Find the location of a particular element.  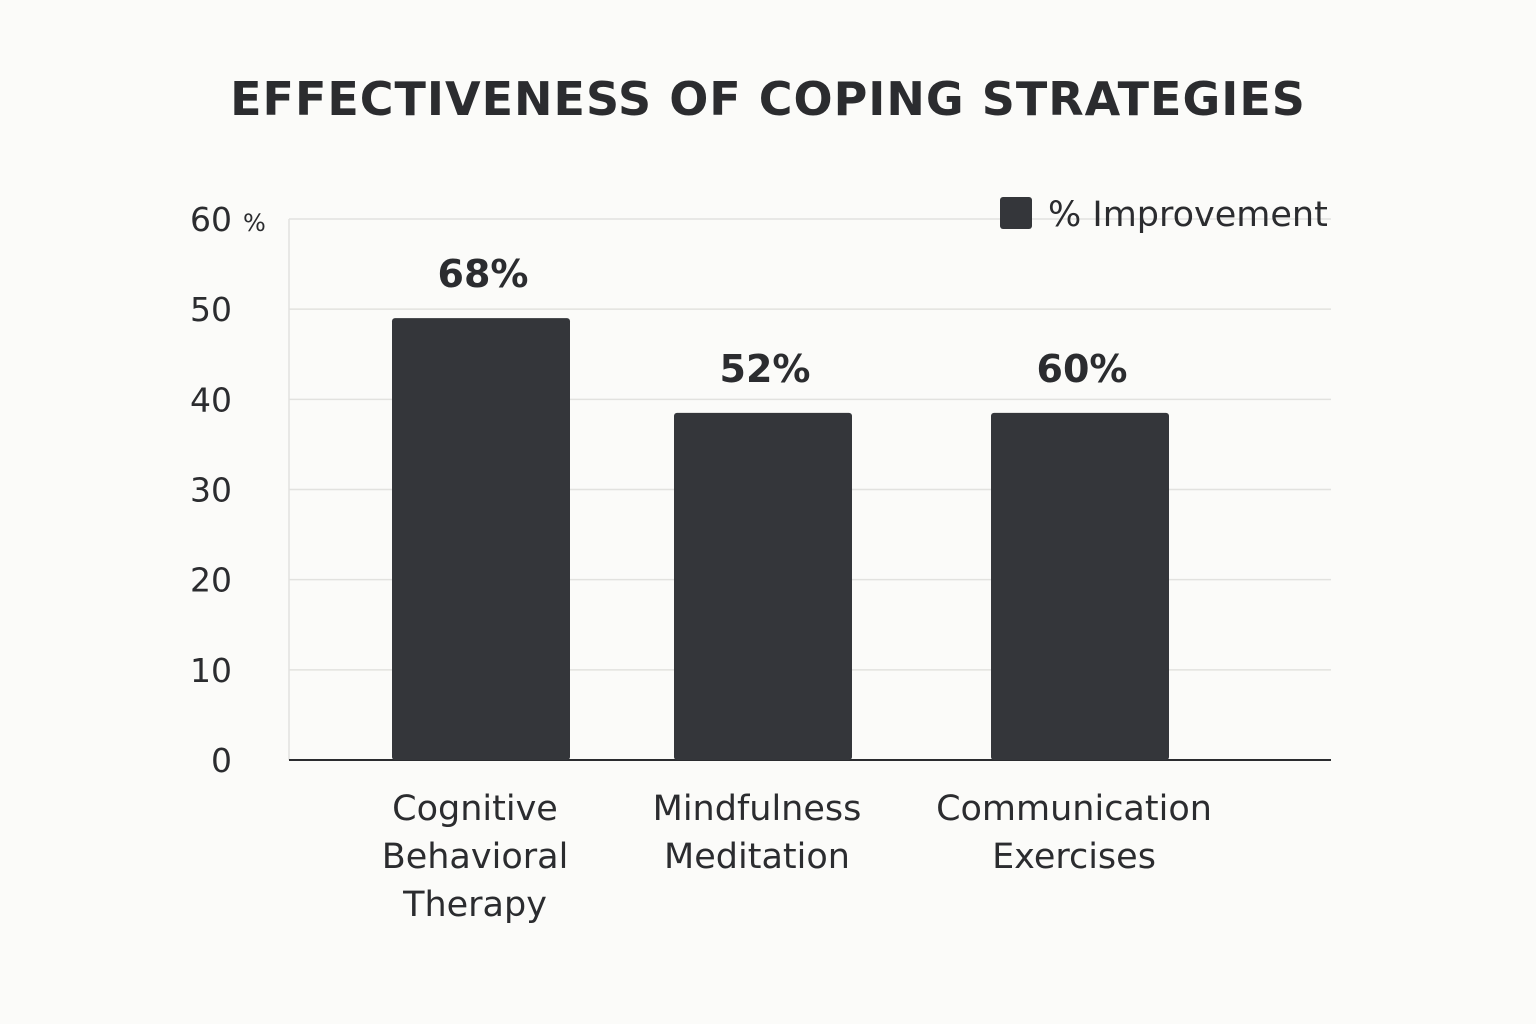

x-category-label-line: Mindfulness is located at coordinates (757, 809).